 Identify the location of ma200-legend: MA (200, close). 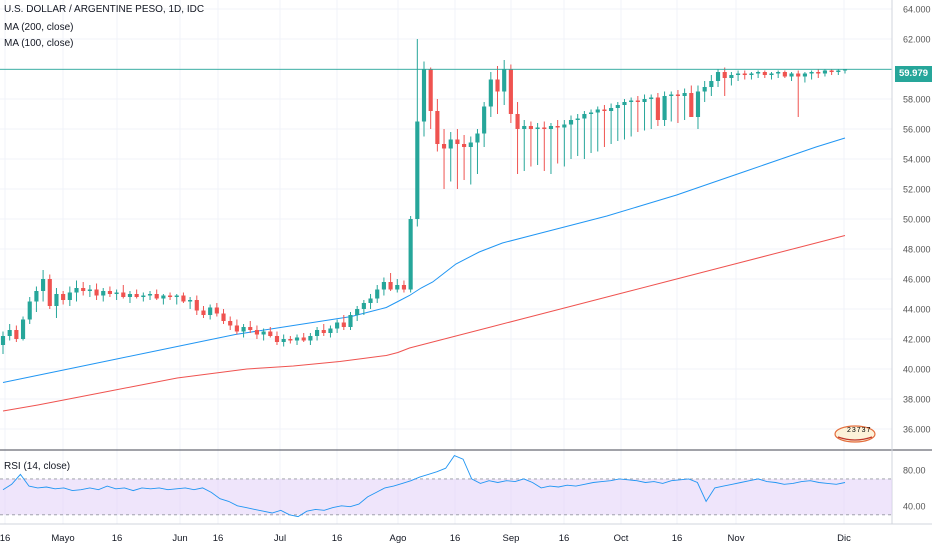
(39, 27).